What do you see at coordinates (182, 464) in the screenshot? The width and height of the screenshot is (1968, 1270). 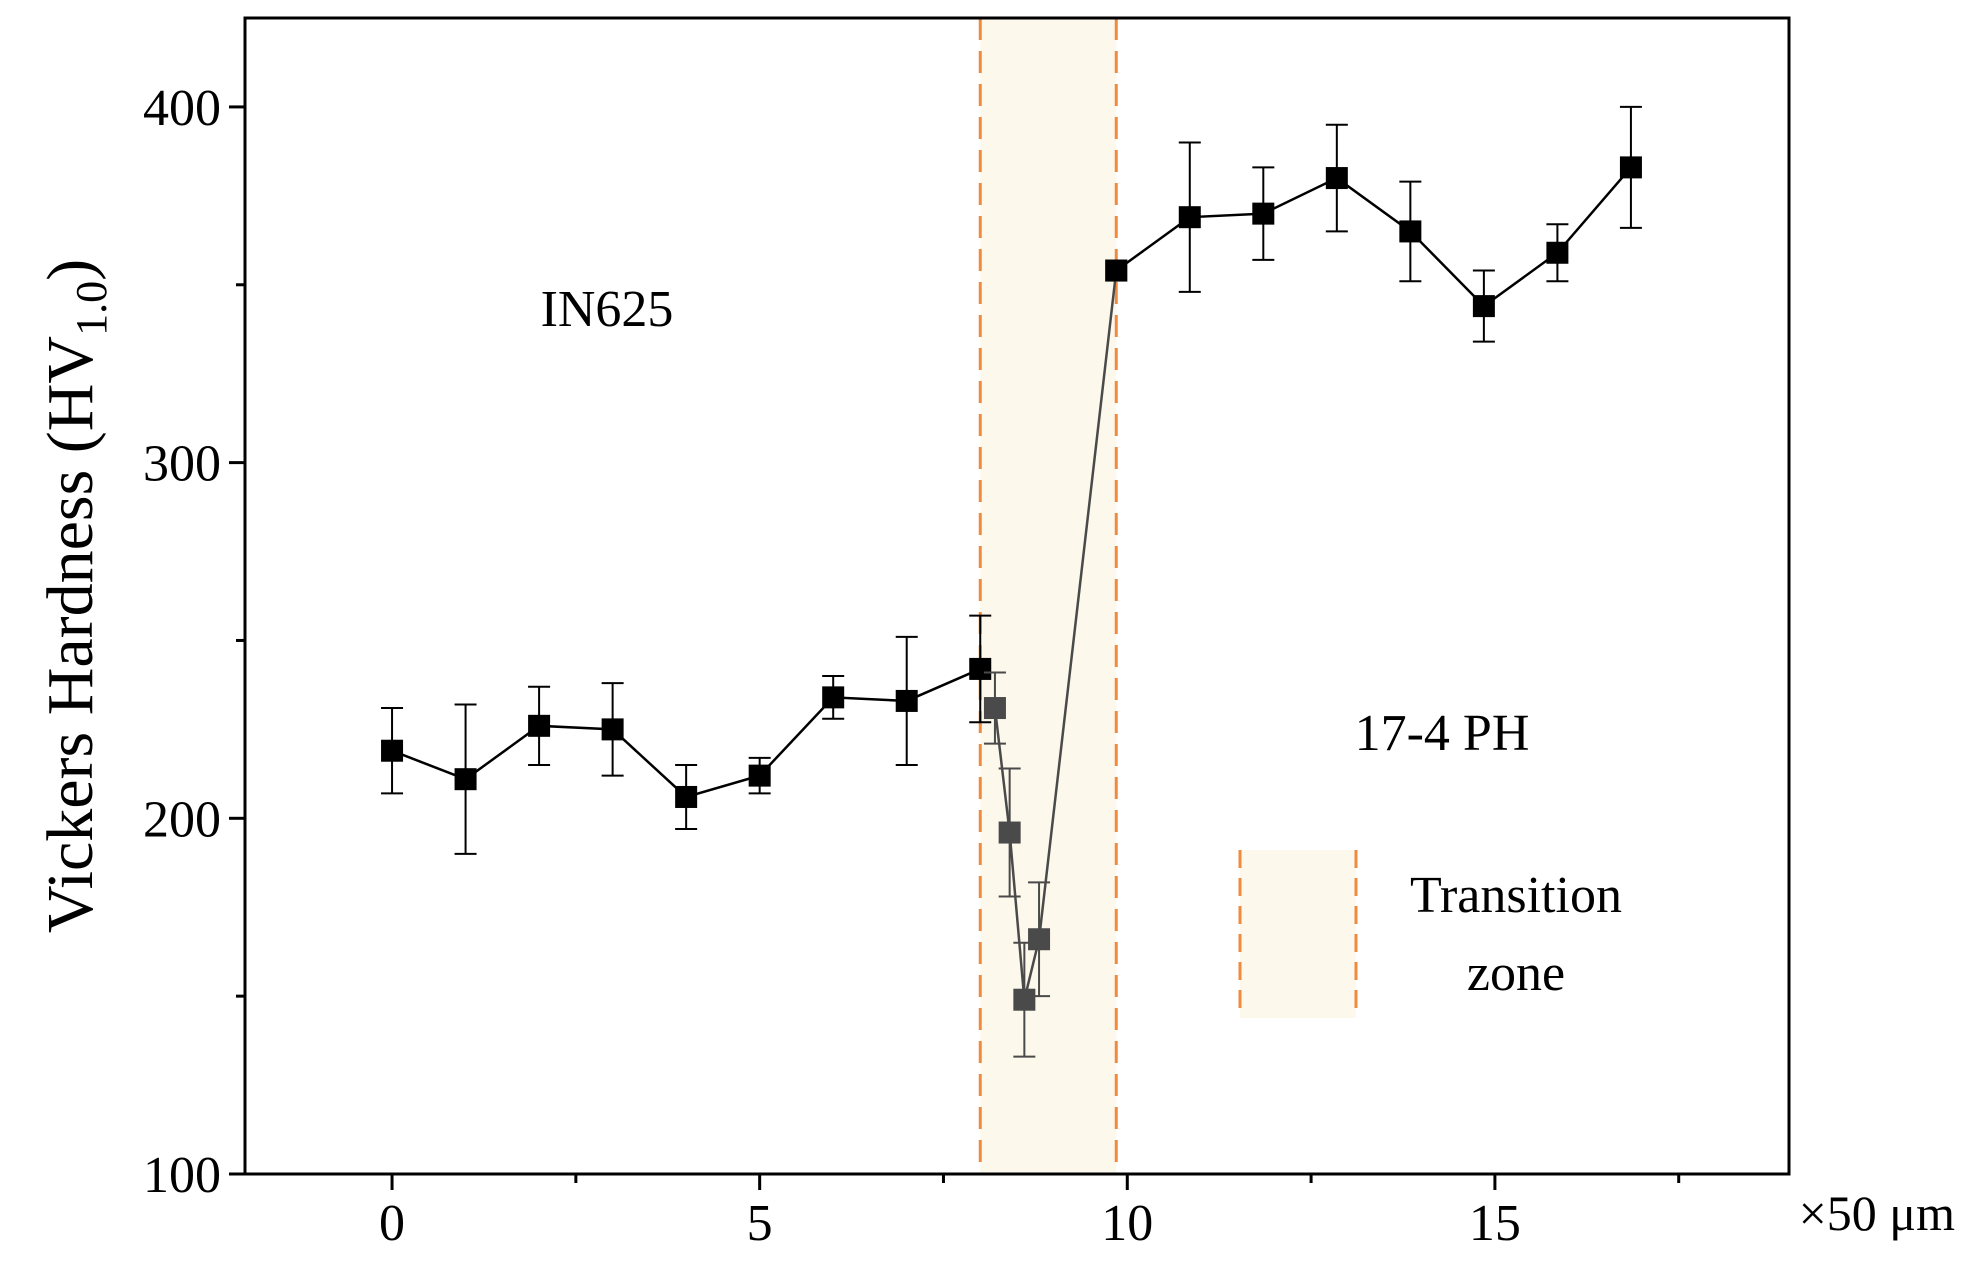 I see `y-tick-label-300: 300` at bounding box center [182, 464].